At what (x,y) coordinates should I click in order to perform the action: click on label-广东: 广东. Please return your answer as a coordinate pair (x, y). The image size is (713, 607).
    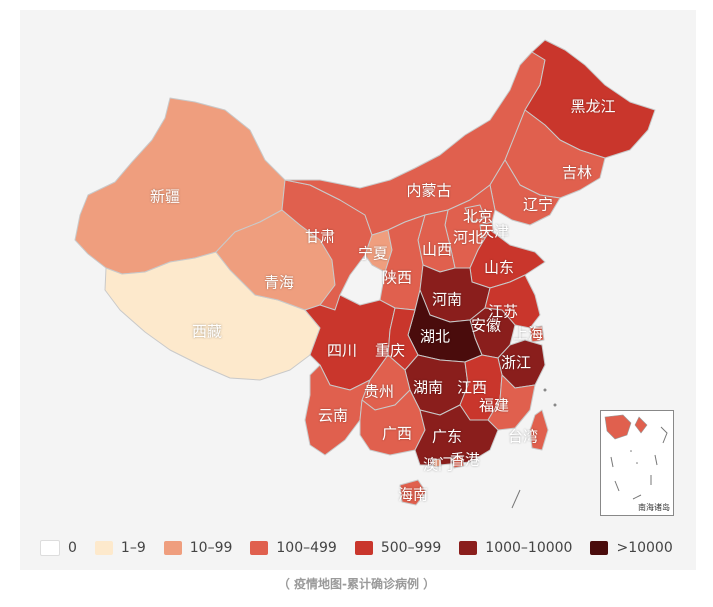
    Looking at the image, I should click on (447, 436).